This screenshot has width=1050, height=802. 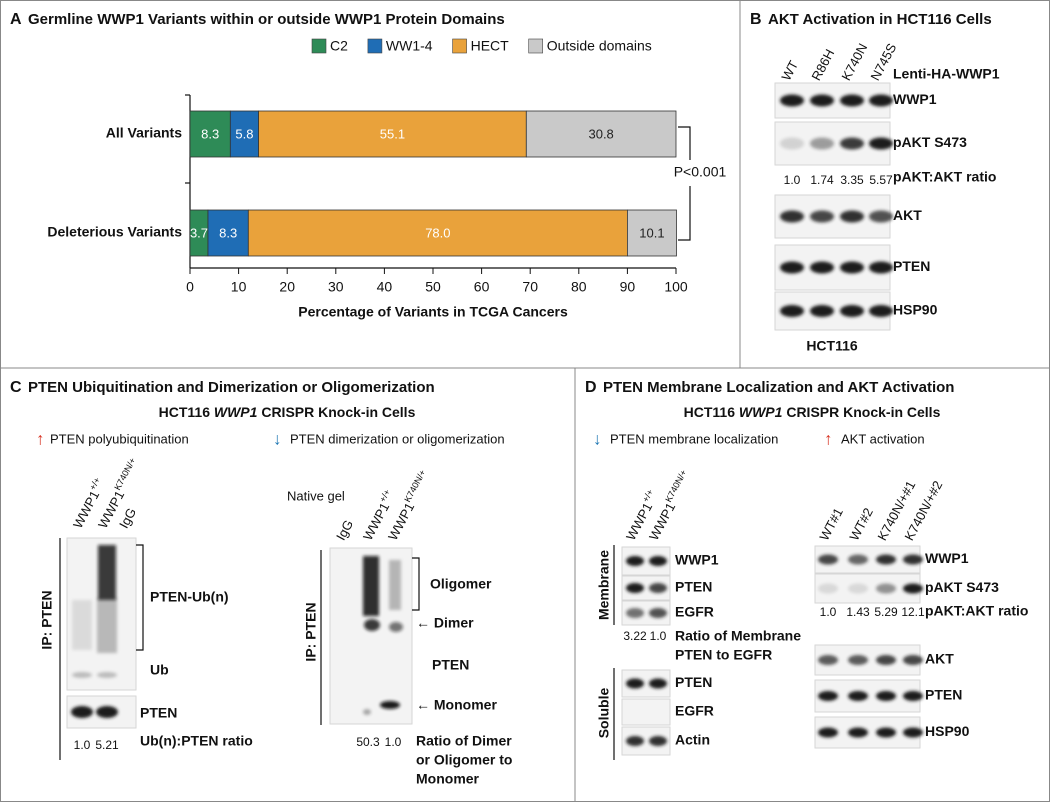 I want to click on x-tick-label: 70, so click(x=530, y=287).